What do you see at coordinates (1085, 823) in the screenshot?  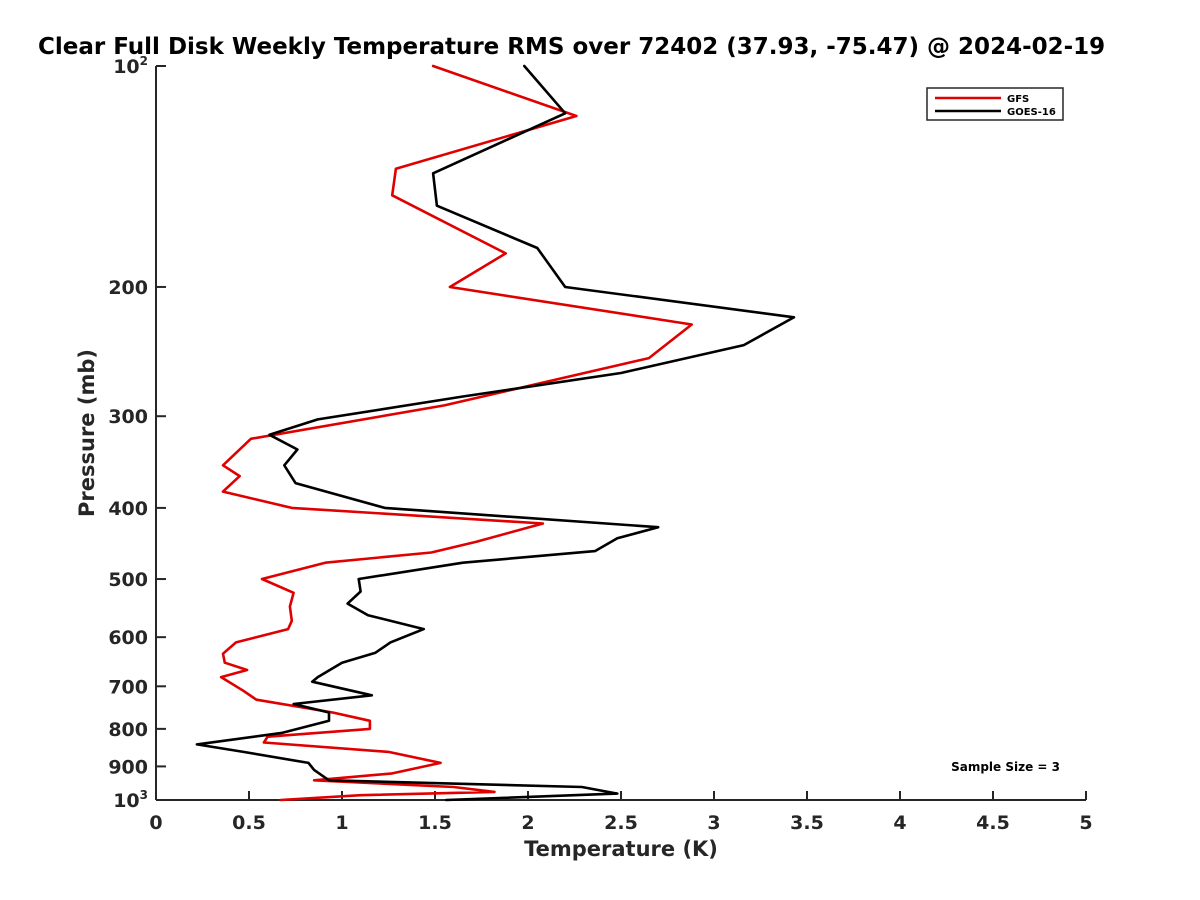 I see `x-tick-label: 5` at bounding box center [1085, 823].